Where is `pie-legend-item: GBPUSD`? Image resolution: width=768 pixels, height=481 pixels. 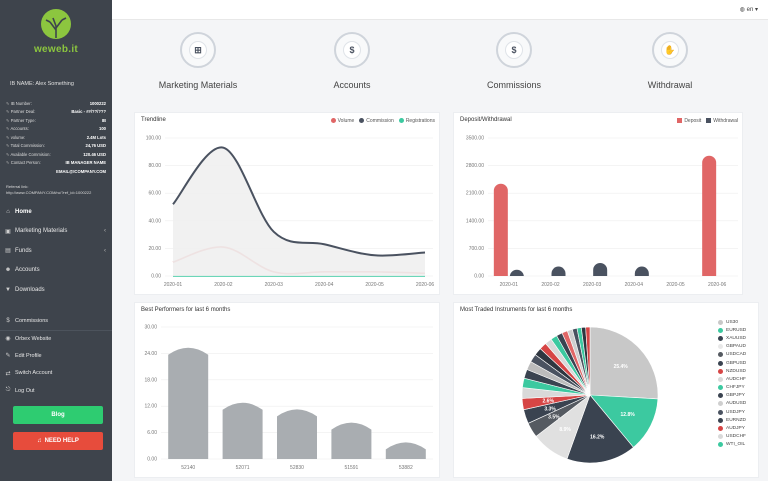
pie-legend-item: GBPUSD is located at coordinates (732, 363).